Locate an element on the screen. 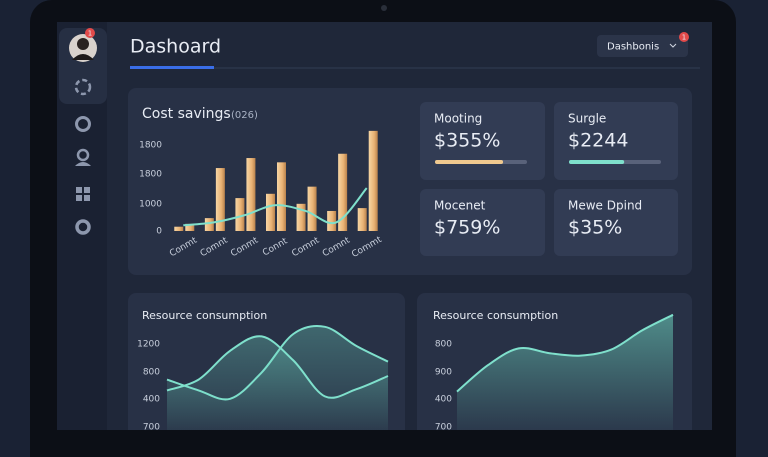 The width and height of the screenshot is (768, 457). avatar-badge-text: 1 is located at coordinates (90, 34).